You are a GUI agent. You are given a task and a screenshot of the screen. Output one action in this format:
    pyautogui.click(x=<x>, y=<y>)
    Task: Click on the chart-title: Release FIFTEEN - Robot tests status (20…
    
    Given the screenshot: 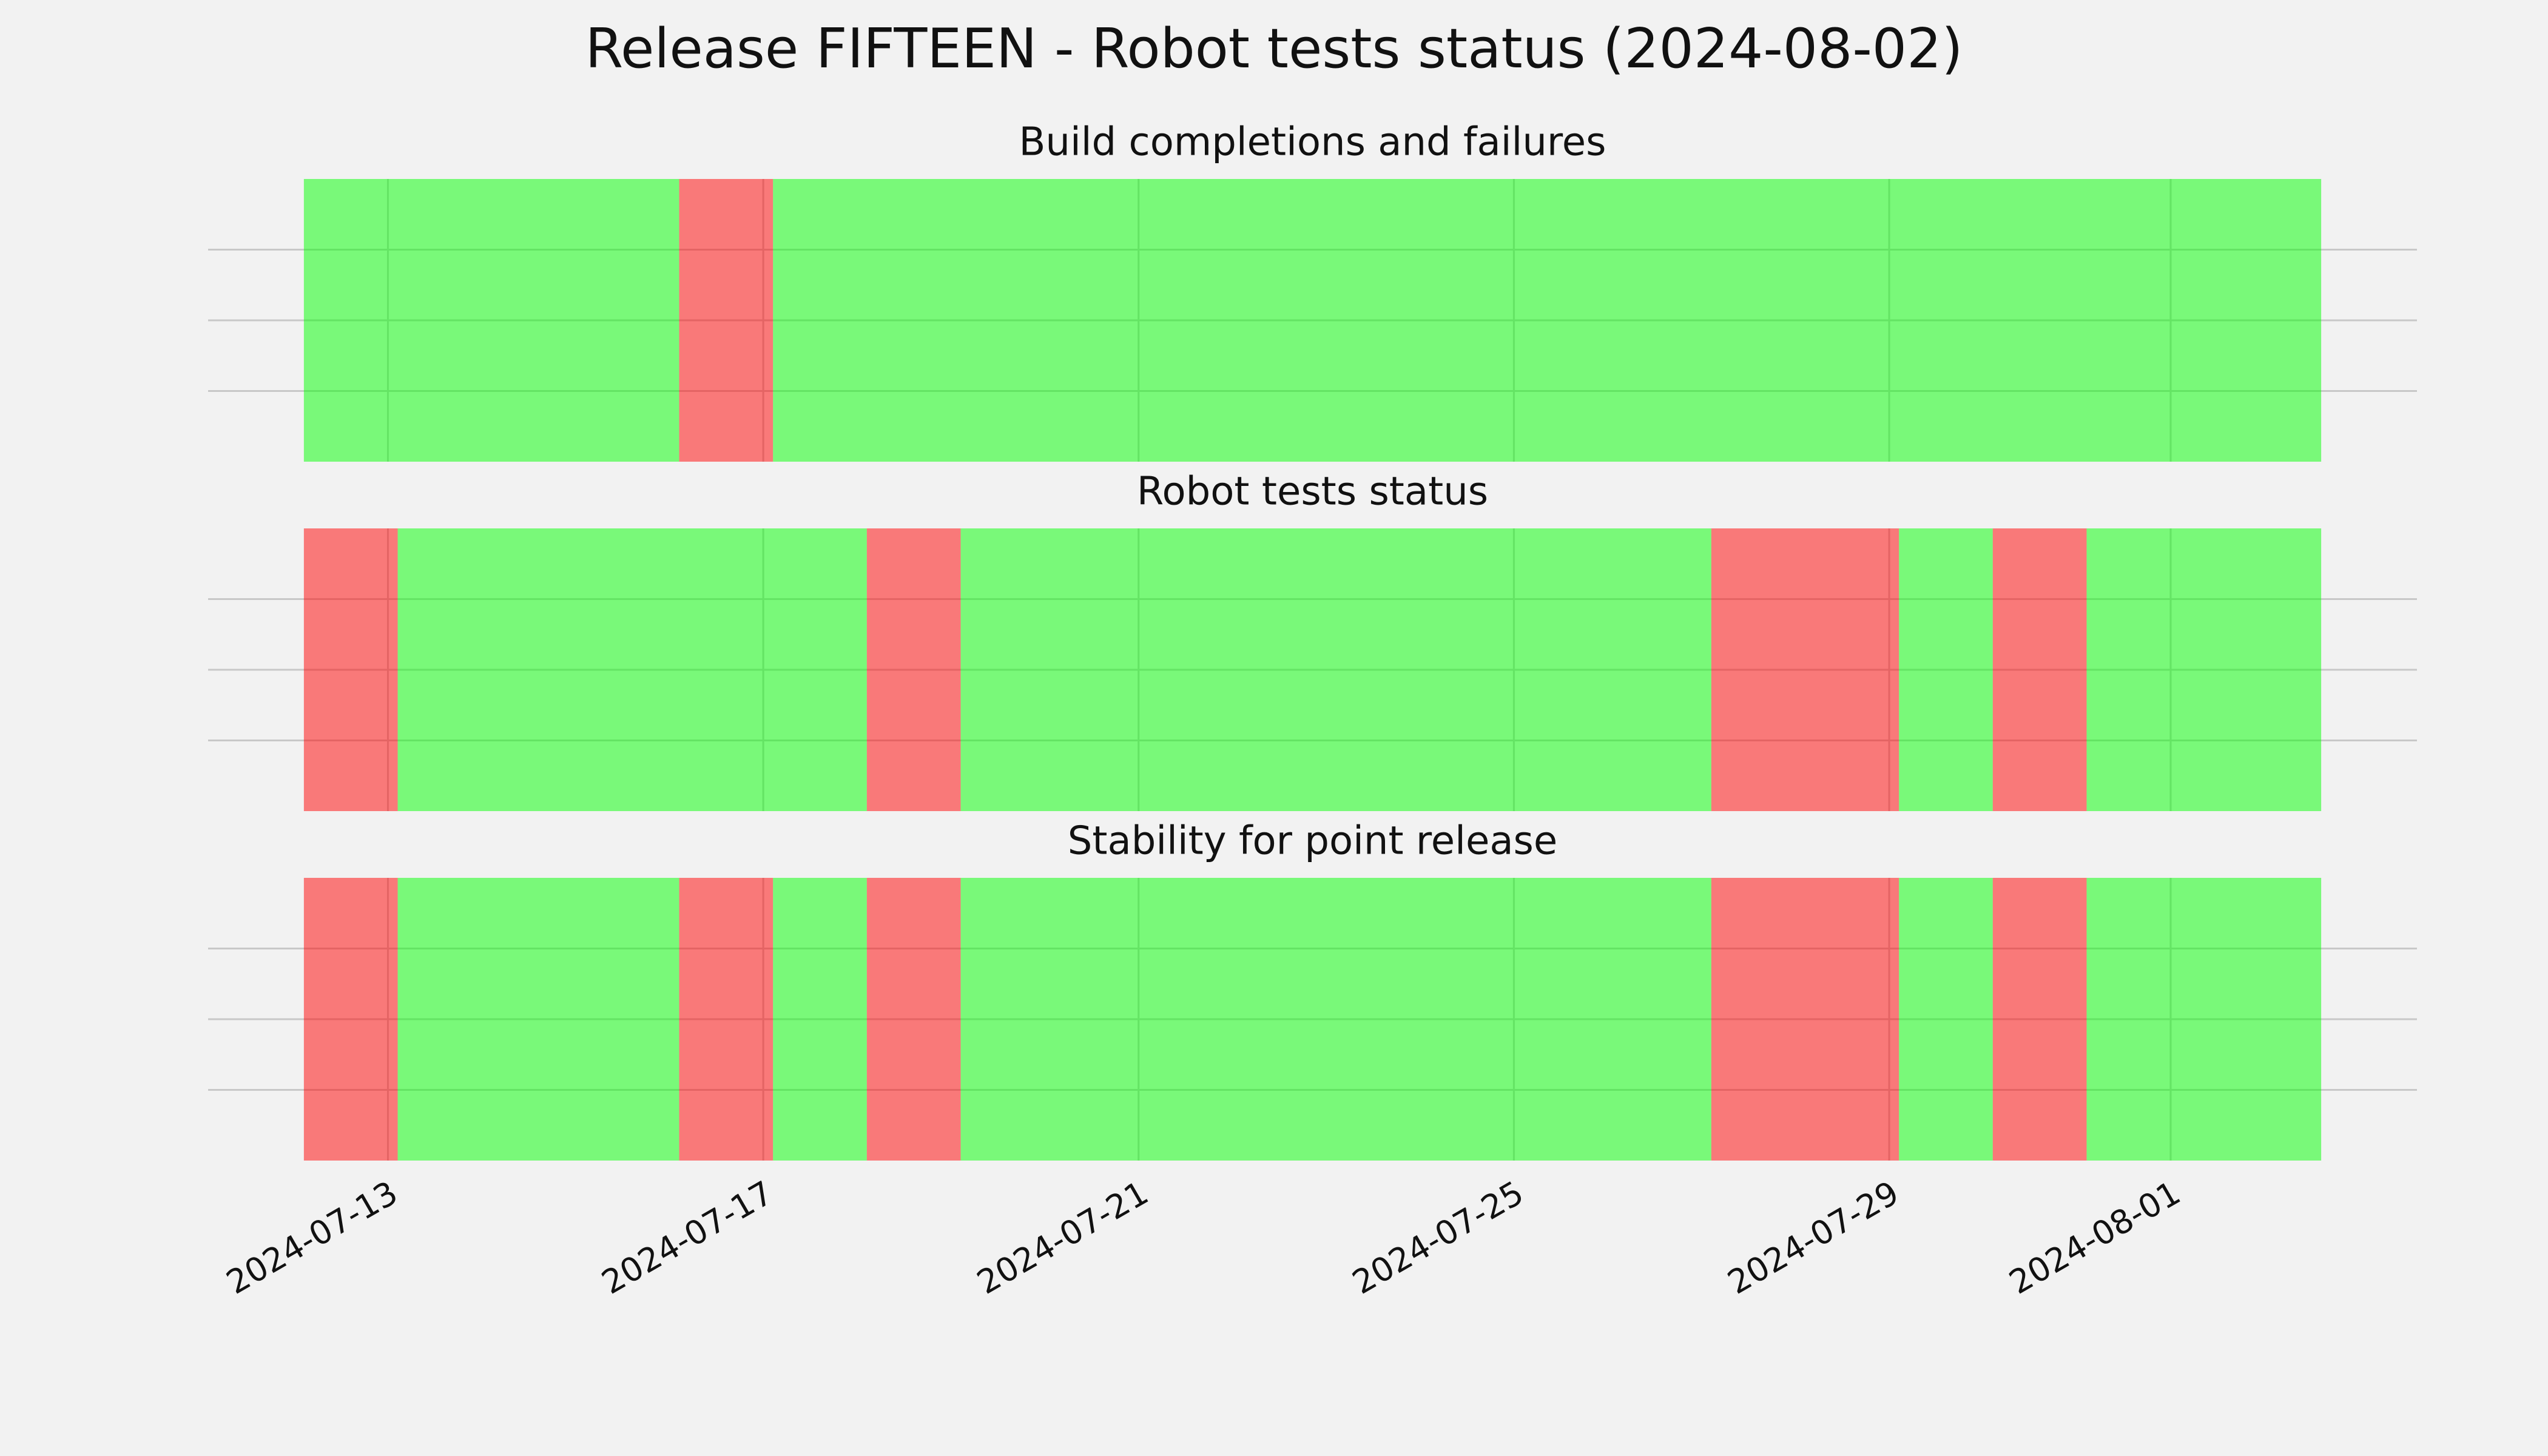 What is the action you would take?
    pyautogui.click(x=1274, y=49)
    